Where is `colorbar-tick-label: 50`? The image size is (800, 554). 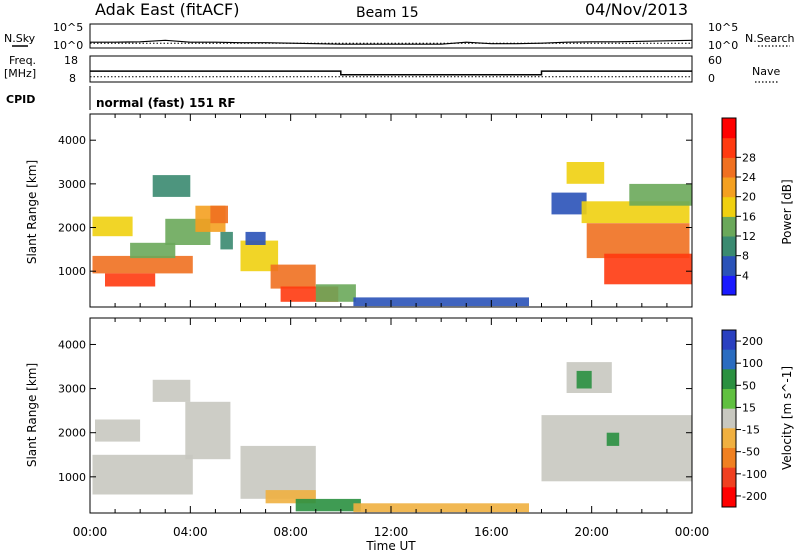 colorbar-tick-label: 50 is located at coordinates (749, 385).